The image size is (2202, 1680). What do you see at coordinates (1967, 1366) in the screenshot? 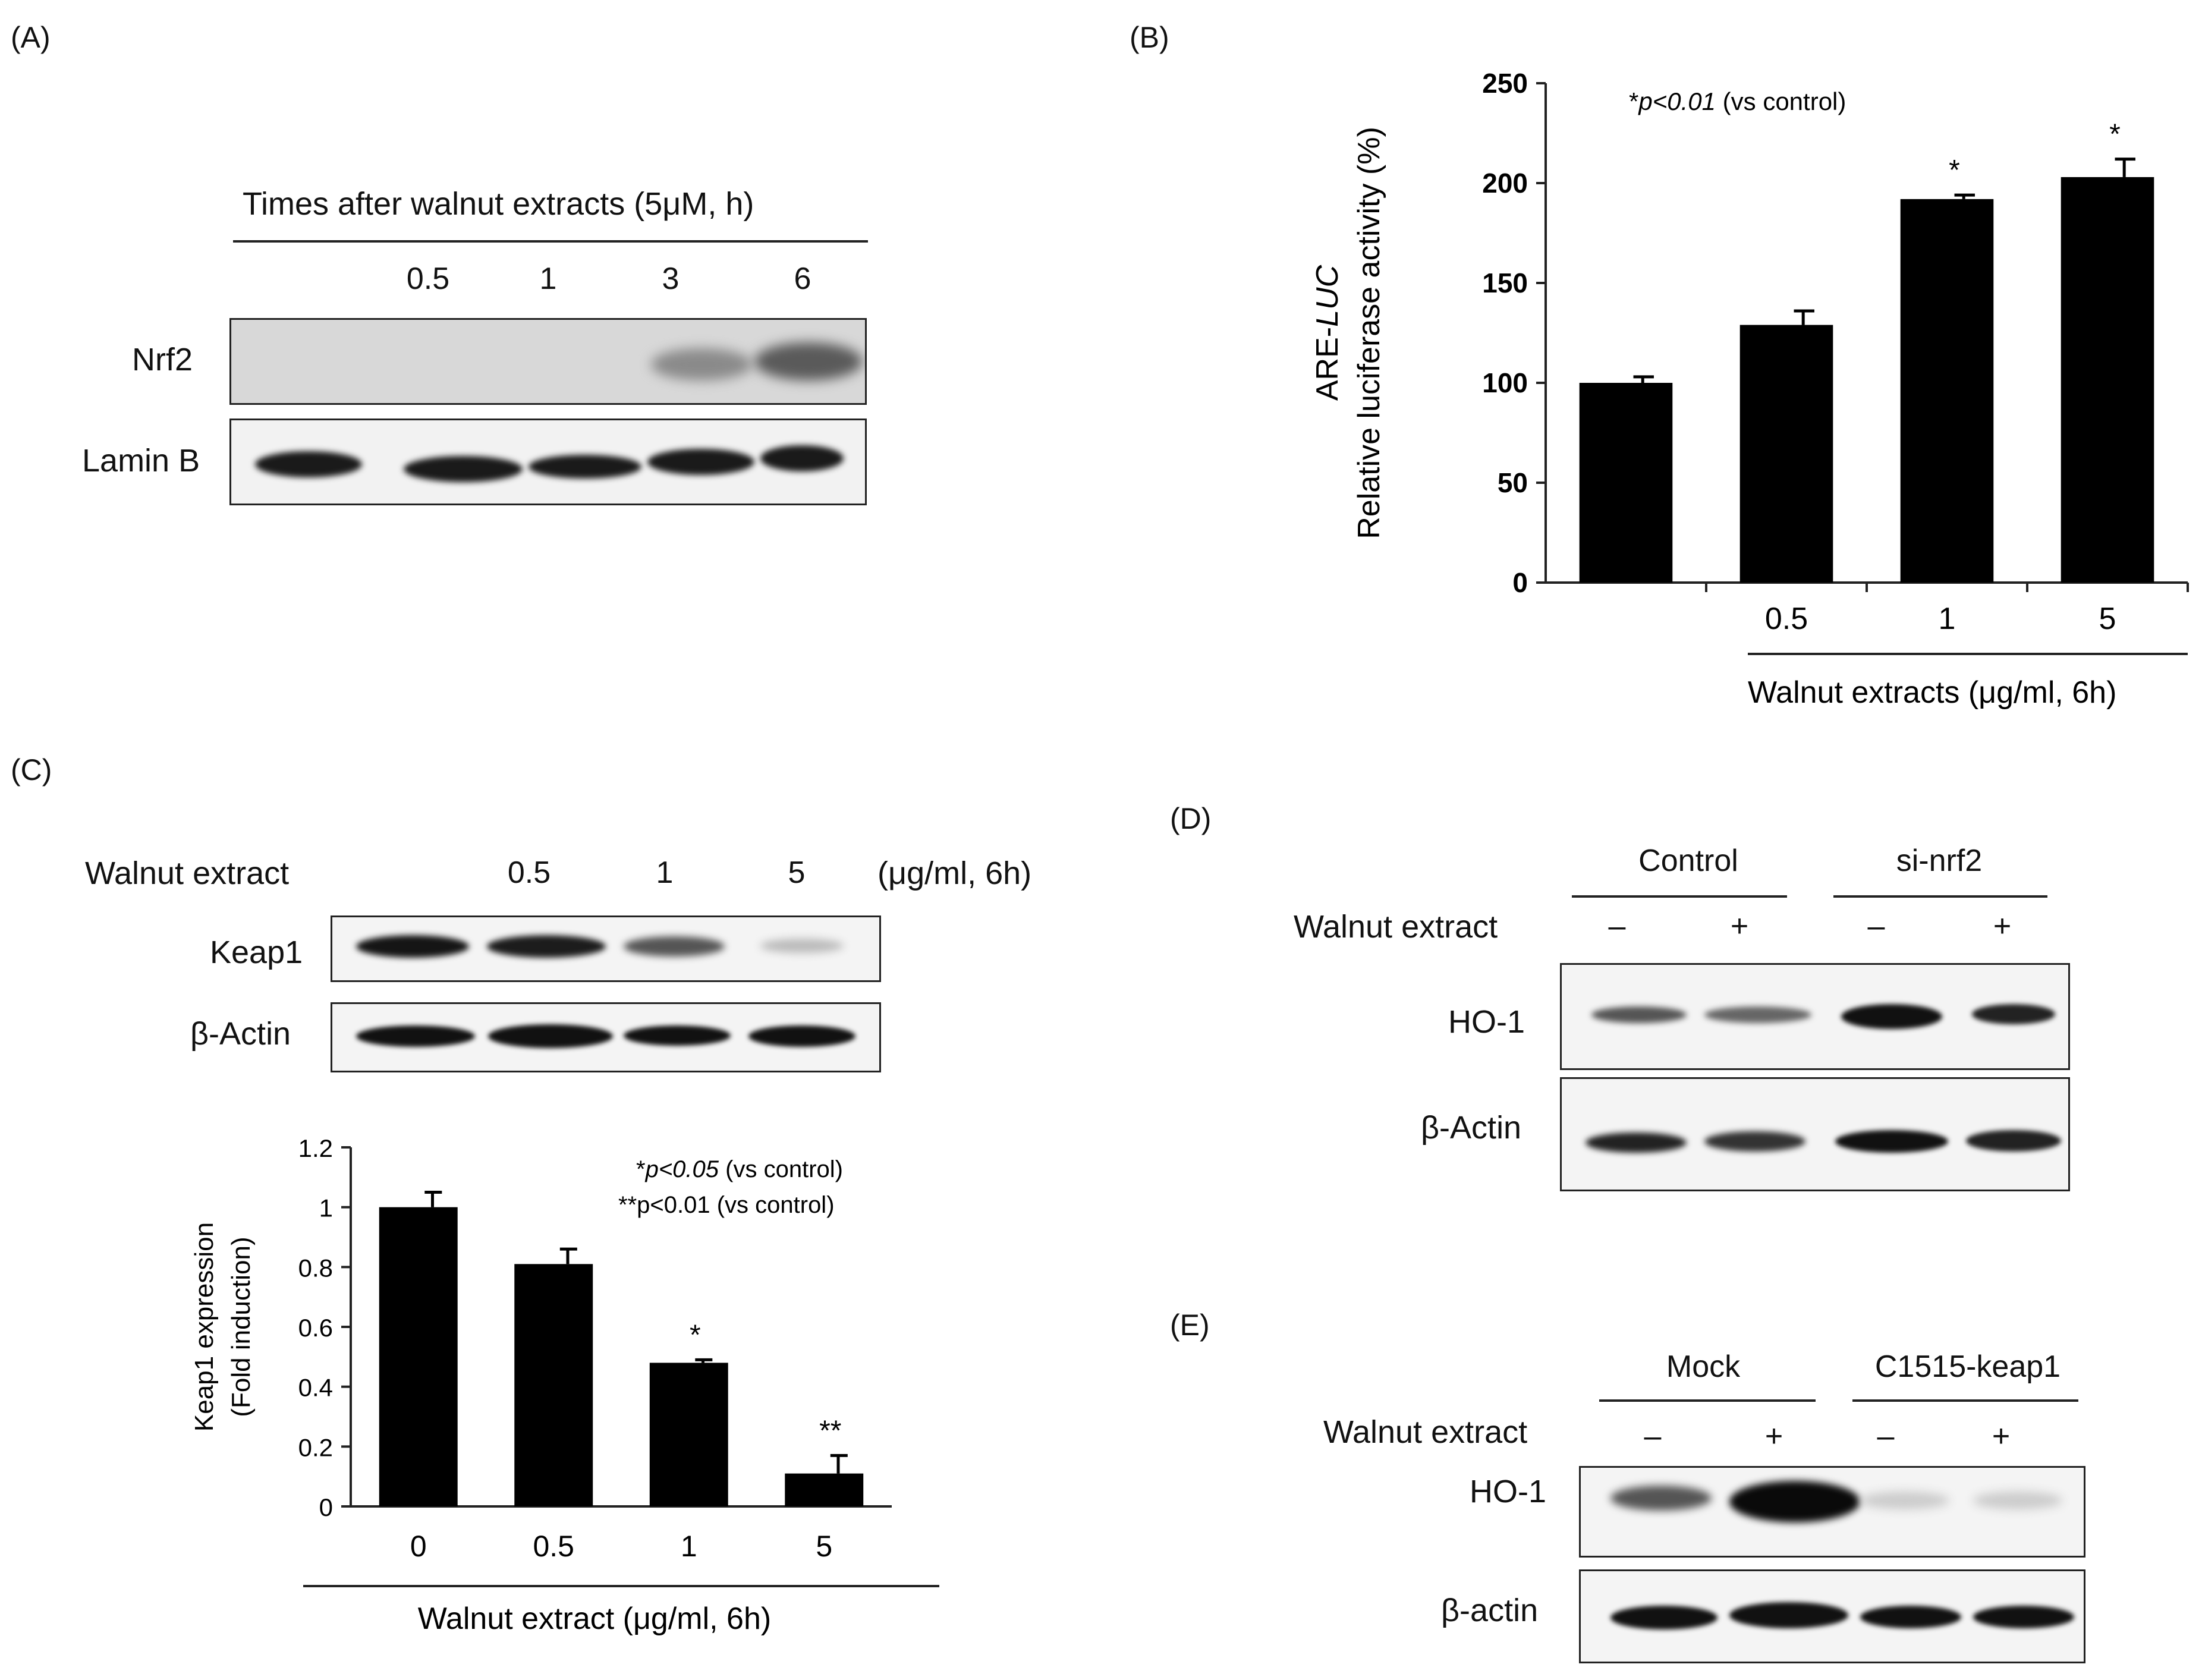
I see `panel-e-group-c1515: C1515-keap1` at bounding box center [1967, 1366].